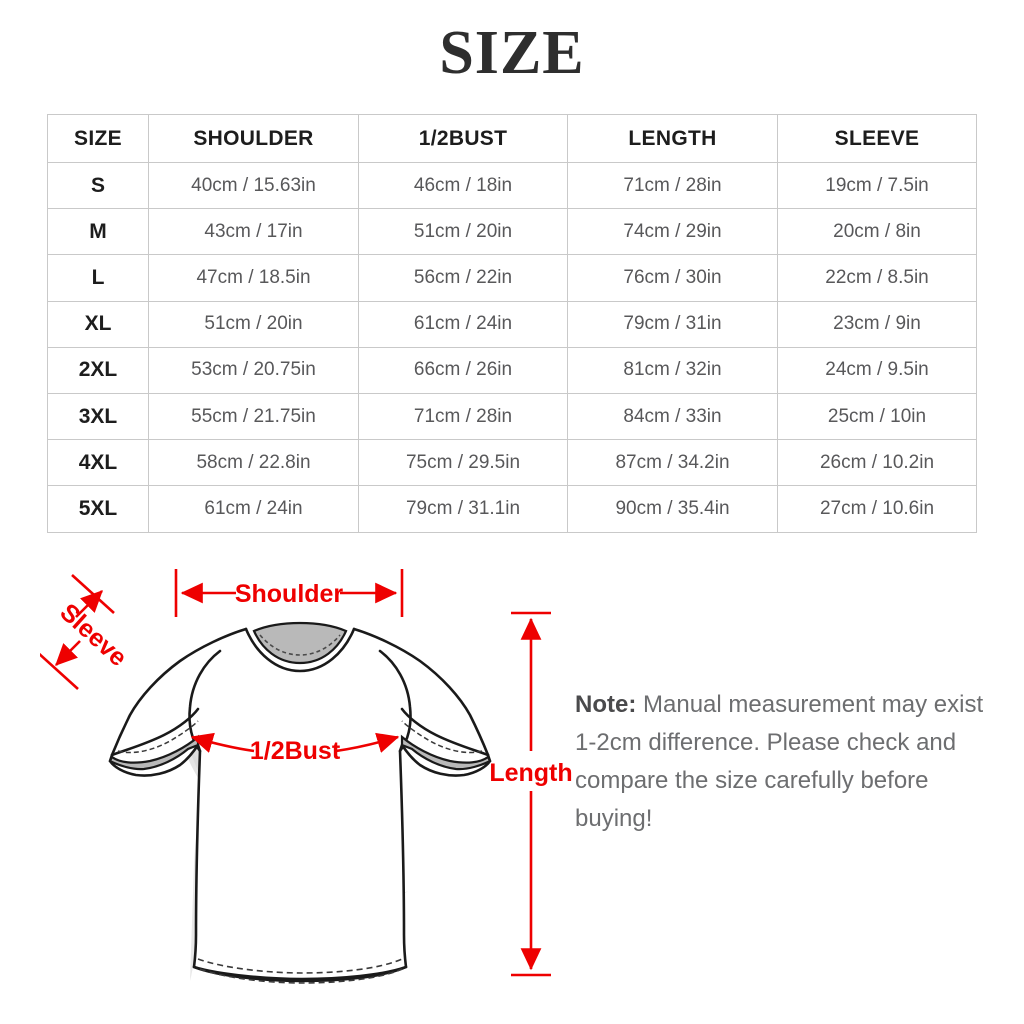 The height and width of the screenshot is (1024, 1024). I want to click on bust-annotation, so click(295, 742).